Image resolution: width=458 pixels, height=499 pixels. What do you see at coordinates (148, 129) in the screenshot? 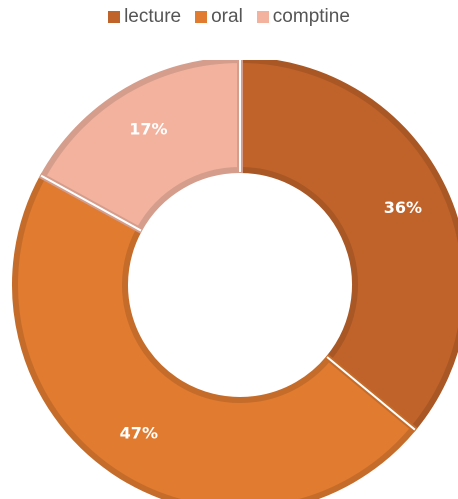
I see `data-label-comptine: 17%` at bounding box center [148, 129].